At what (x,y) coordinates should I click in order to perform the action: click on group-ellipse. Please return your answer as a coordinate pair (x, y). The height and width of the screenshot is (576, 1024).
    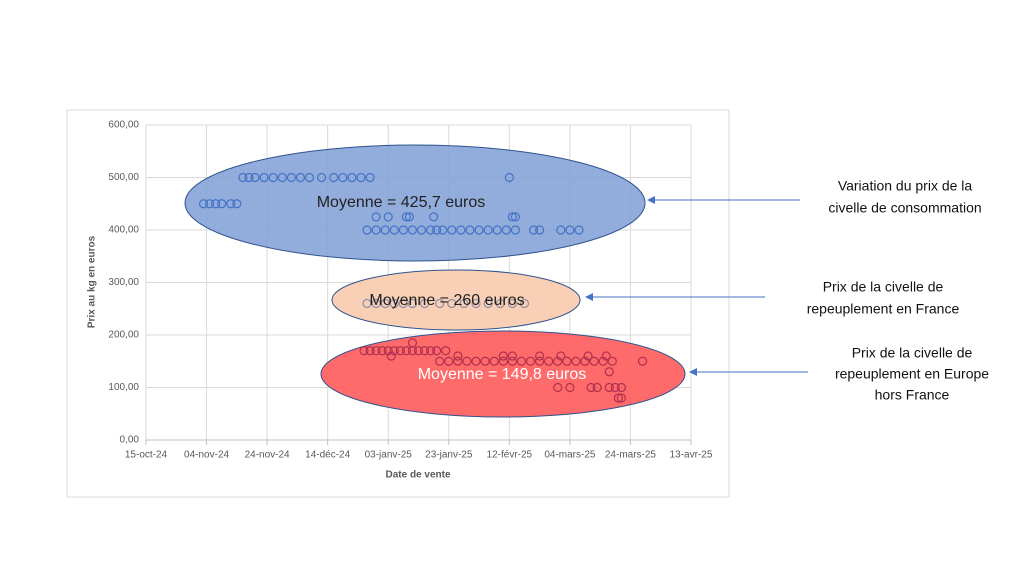
    Looking at the image, I should click on (456, 300).